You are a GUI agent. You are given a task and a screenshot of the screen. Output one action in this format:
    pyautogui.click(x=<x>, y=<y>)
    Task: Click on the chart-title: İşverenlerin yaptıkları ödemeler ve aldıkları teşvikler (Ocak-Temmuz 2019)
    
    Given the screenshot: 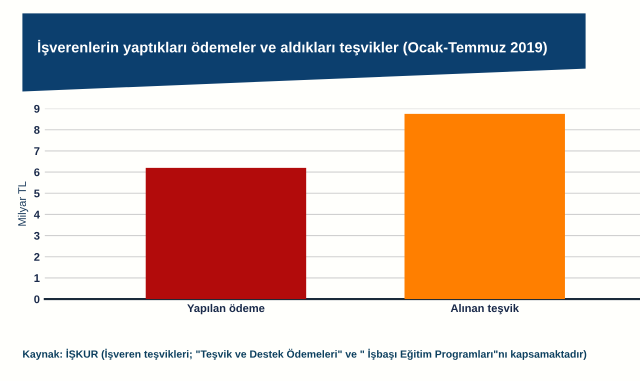 What is the action you would take?
    pyautogui.click(x=292, y=48)
    